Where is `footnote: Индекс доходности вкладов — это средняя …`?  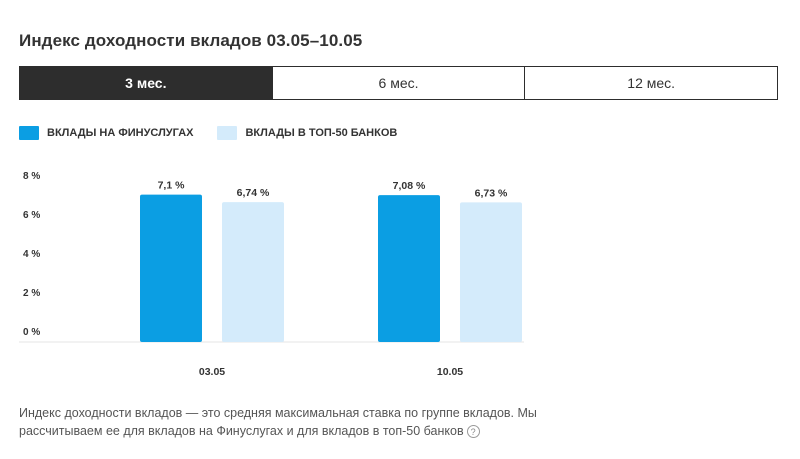 footnote: Индекс доходности вкладов — это средняя … is located at coordinates (289, 422).